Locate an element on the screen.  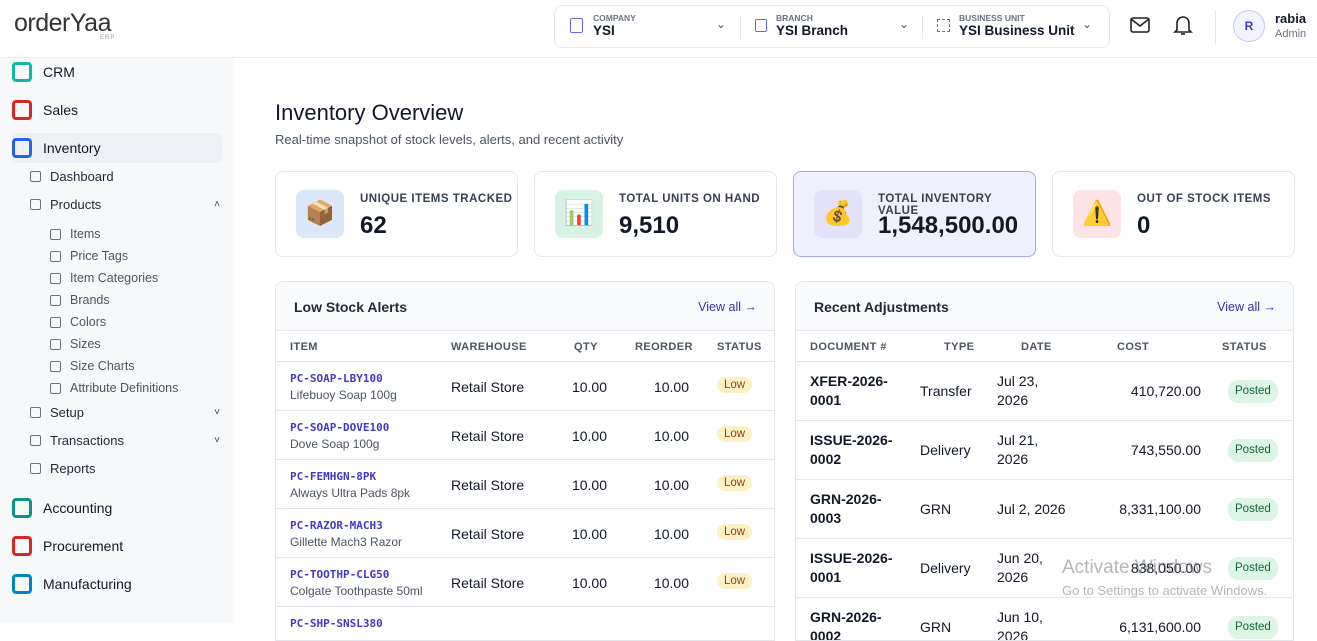
item-name: Gillette Mach3 Razor is located at coordinates (346, 542).